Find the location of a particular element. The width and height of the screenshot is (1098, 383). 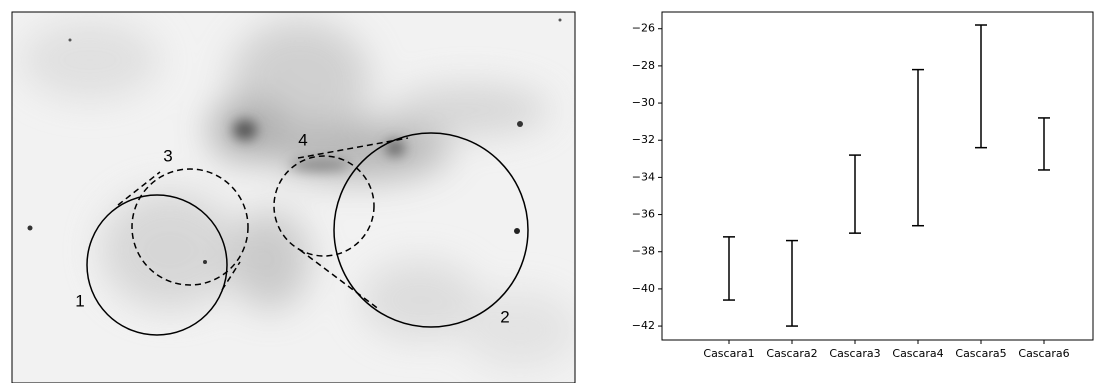

x-tick-label: Cascara2 is located at coordinates (791, 353).